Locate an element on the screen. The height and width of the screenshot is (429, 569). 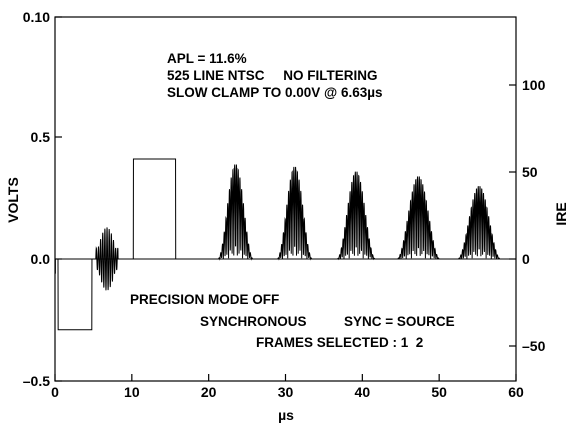
y-axis-title: VOLTS is located at coordinates (13, 200).